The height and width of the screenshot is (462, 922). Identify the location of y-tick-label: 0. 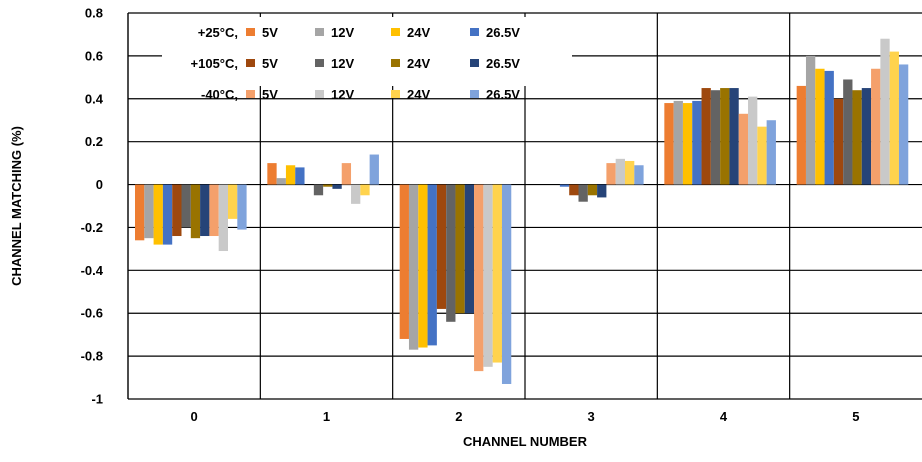
(99, 184).